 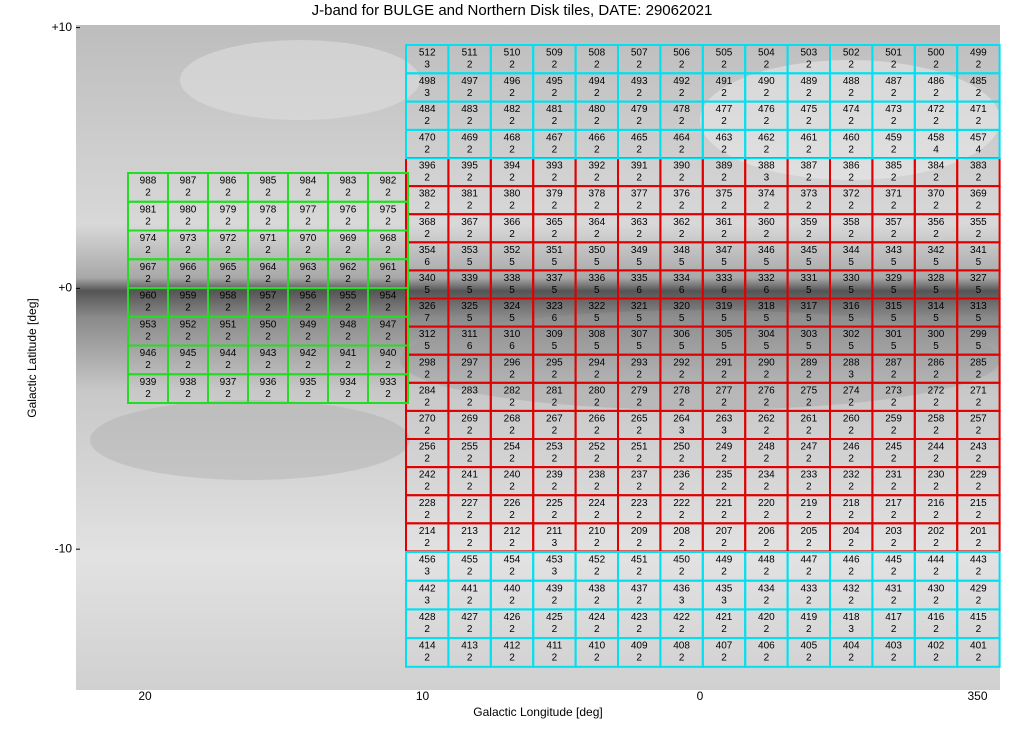 What do you see at coordinates (808, 138) in the screenshot?
I see `tile-id: 461` at bounding box center [808, 138].